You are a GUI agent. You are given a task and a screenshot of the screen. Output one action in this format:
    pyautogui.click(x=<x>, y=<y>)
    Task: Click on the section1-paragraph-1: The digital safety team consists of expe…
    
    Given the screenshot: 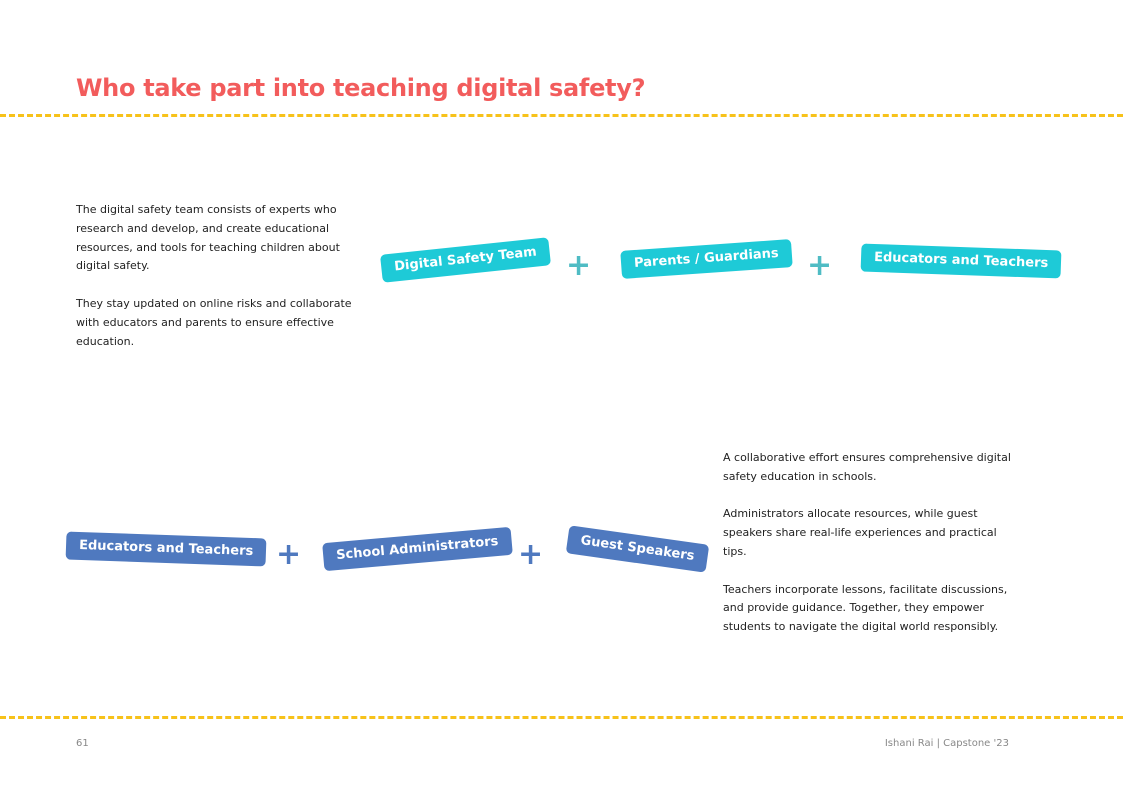 What is the action you would take?
    pyautogui.click(x=208, y=238)
    